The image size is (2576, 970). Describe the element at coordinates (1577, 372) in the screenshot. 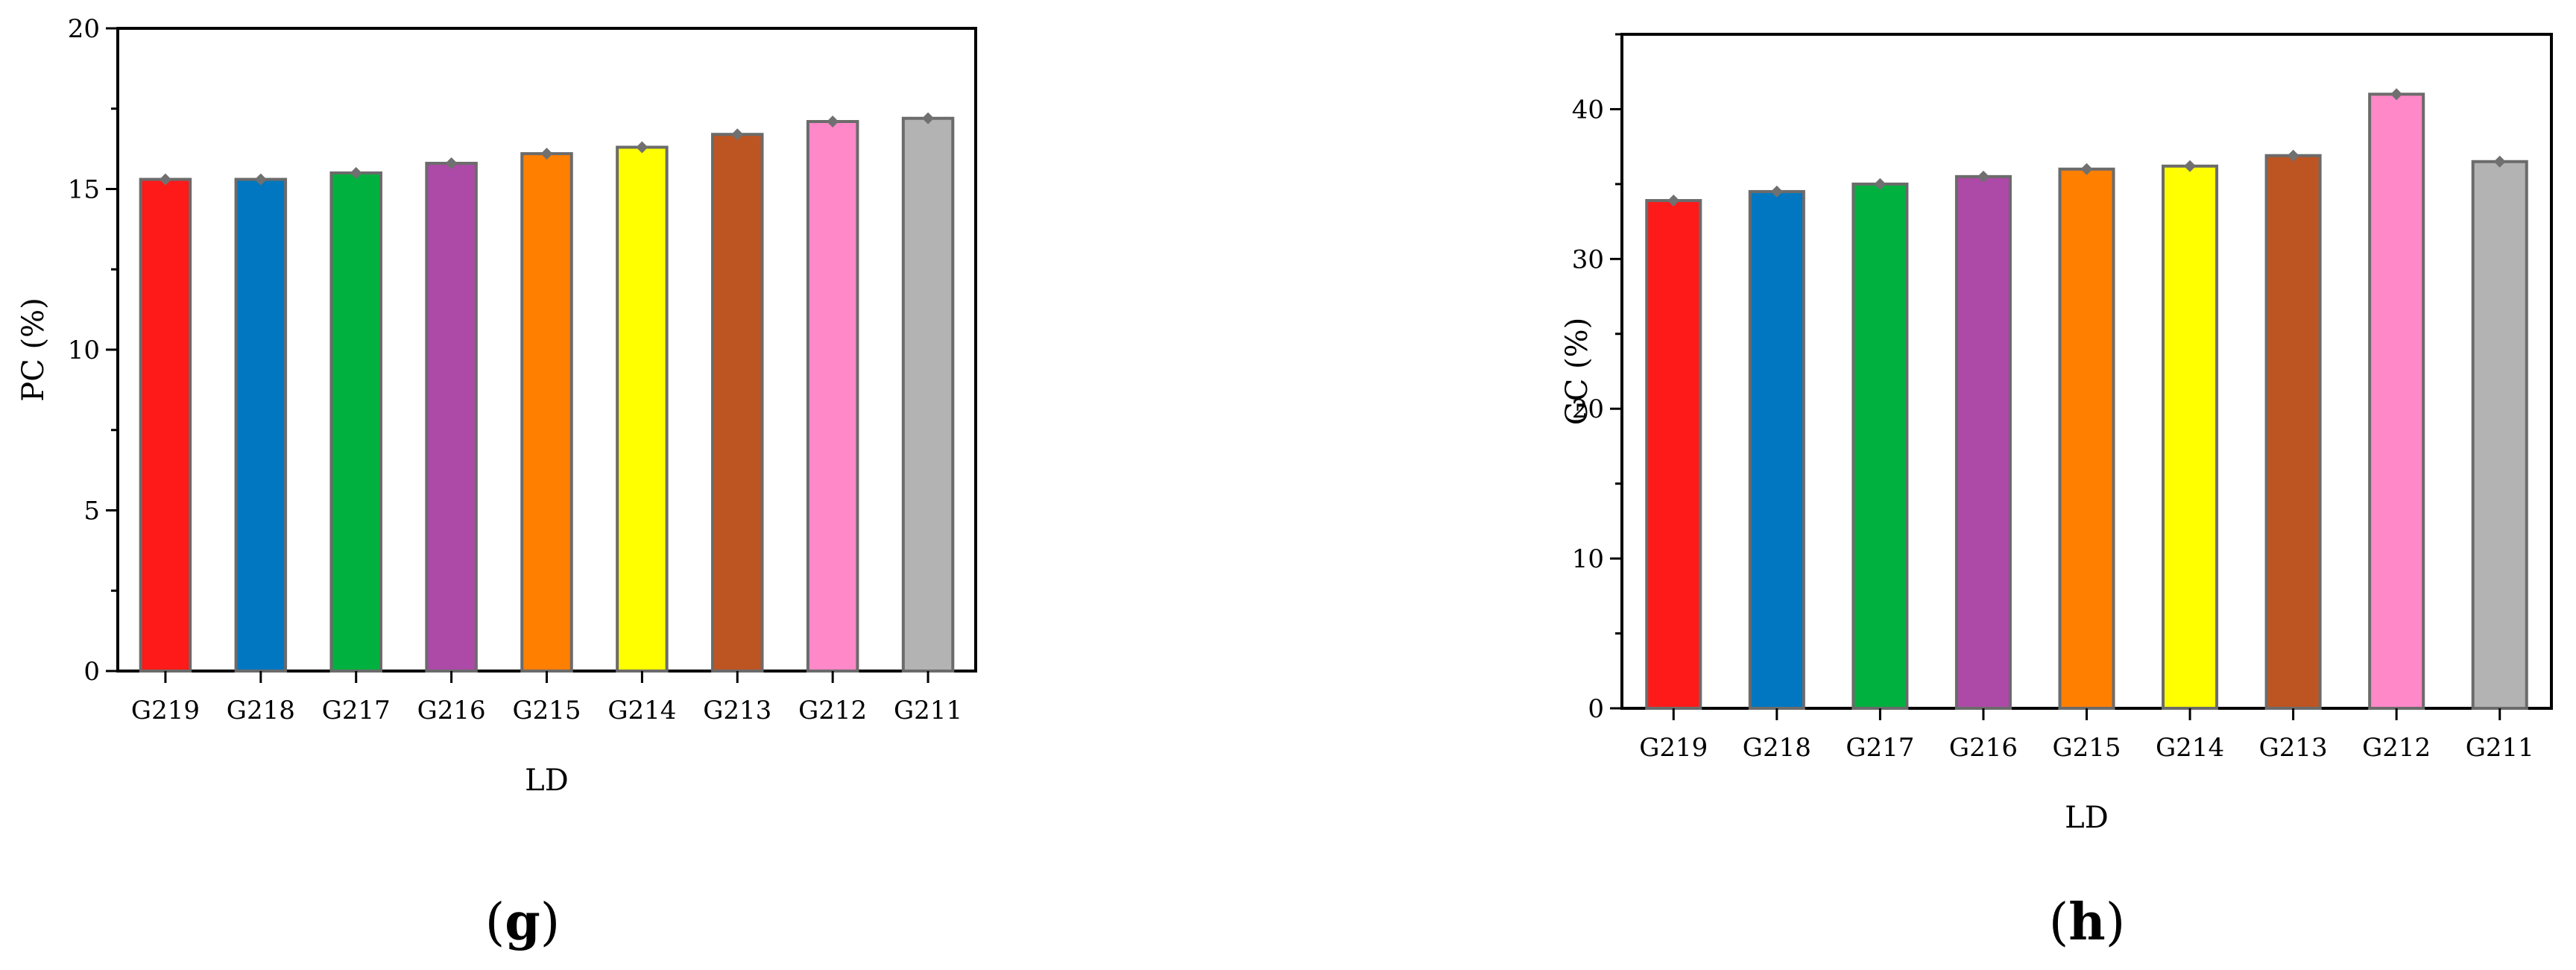

I see `y-axis-title: GC (%)` at that location.